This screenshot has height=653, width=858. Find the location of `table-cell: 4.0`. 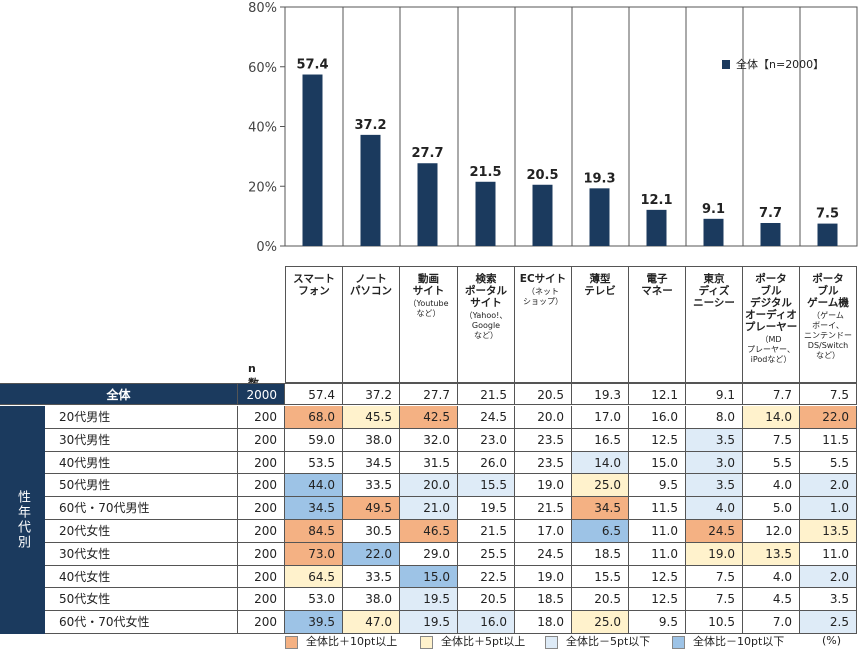

table-cell: 4.0 is located at coordinates (771, 577).